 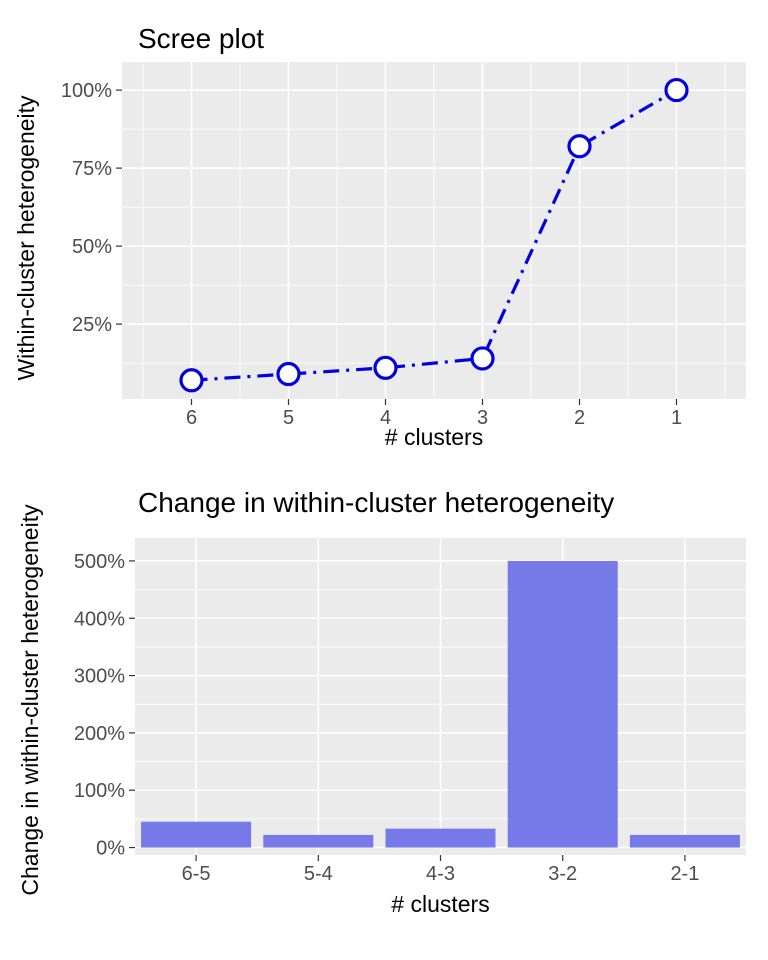 What do you see at coordinates (562, 874) in the screenshot?
I see `tick-label: 3-2` at bounding box center [562, 874].